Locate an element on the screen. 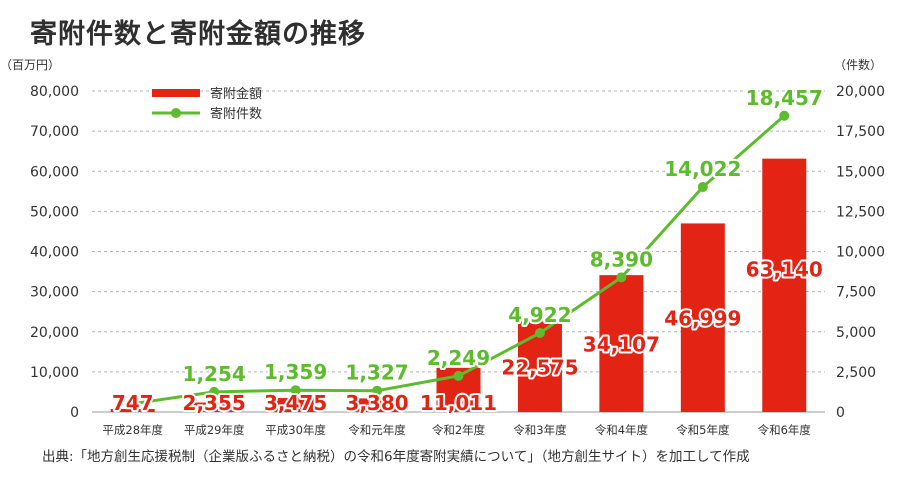  right-axis-tick-label: 10,000 is located at coordinates (860, 253).